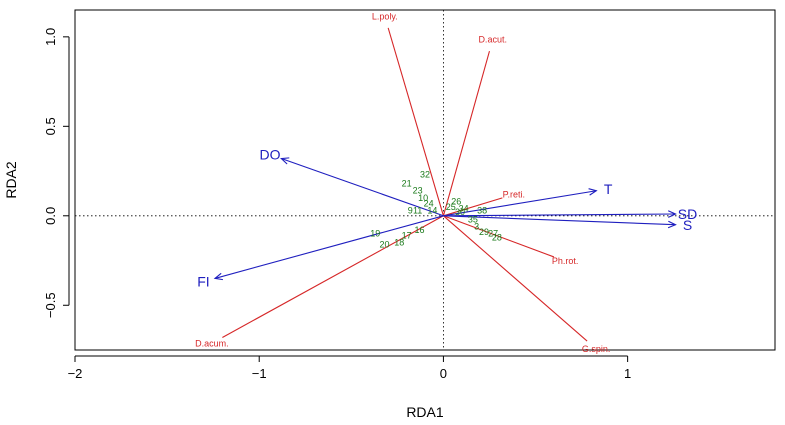  What do you see at coordinates (270, 155) in the screenshot?
I see `env-do-label: DO` at bounding box center [270, 155].